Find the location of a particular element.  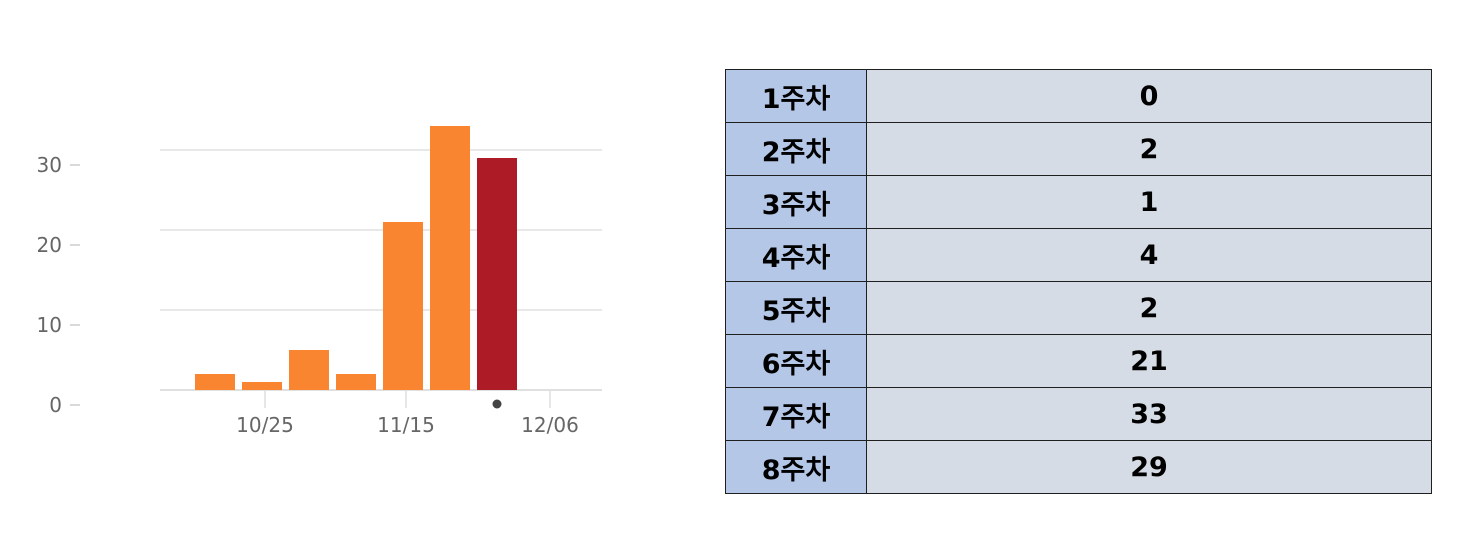

x-tick-label: 11/15 is located at coordinates (406, 425).